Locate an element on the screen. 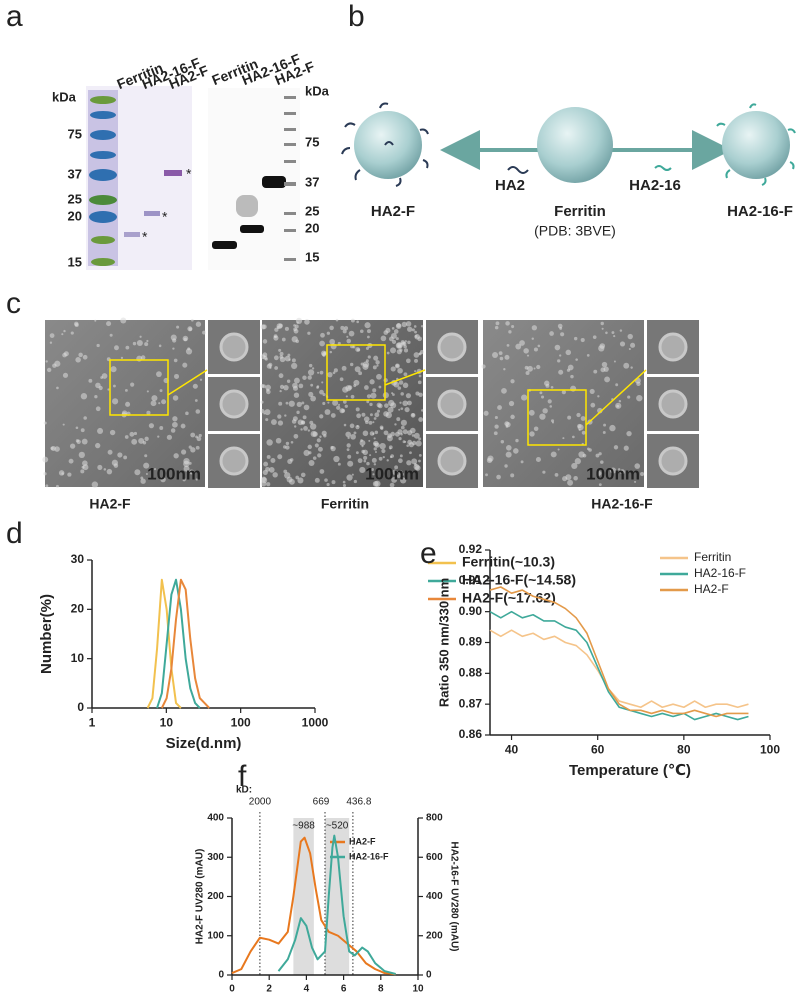  panel-letter: b is located at coordinates (356, 16).